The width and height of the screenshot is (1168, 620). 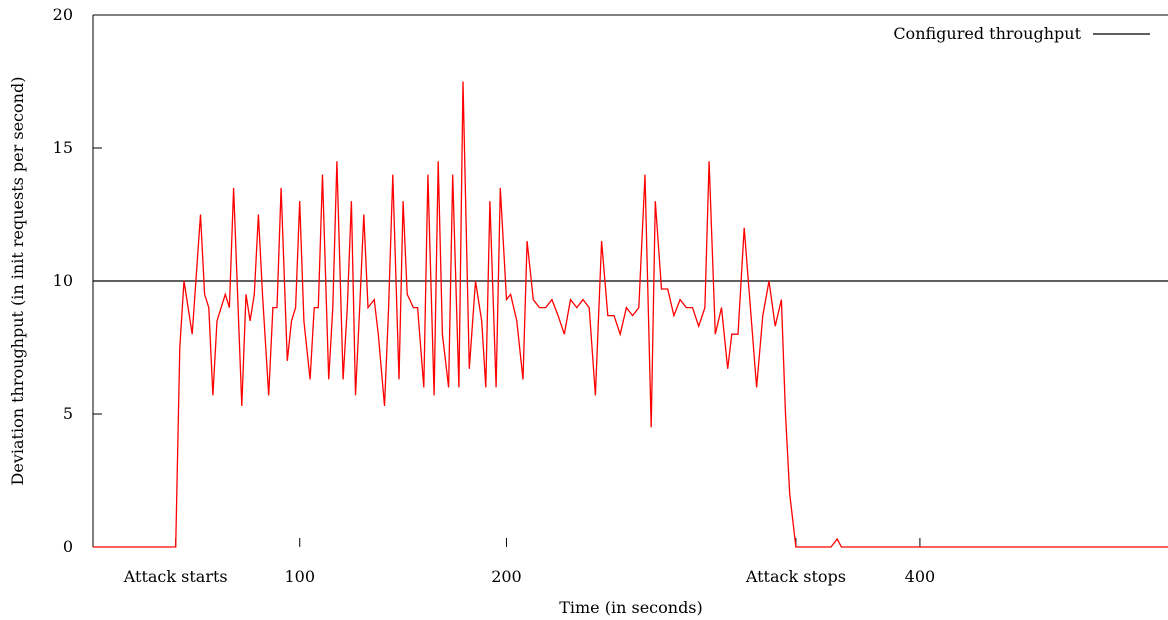 What do you see at coordinates (175, 576) in the screenshot?
I see `x-tick-label: Attack starts` at bounding box center [175, 576].